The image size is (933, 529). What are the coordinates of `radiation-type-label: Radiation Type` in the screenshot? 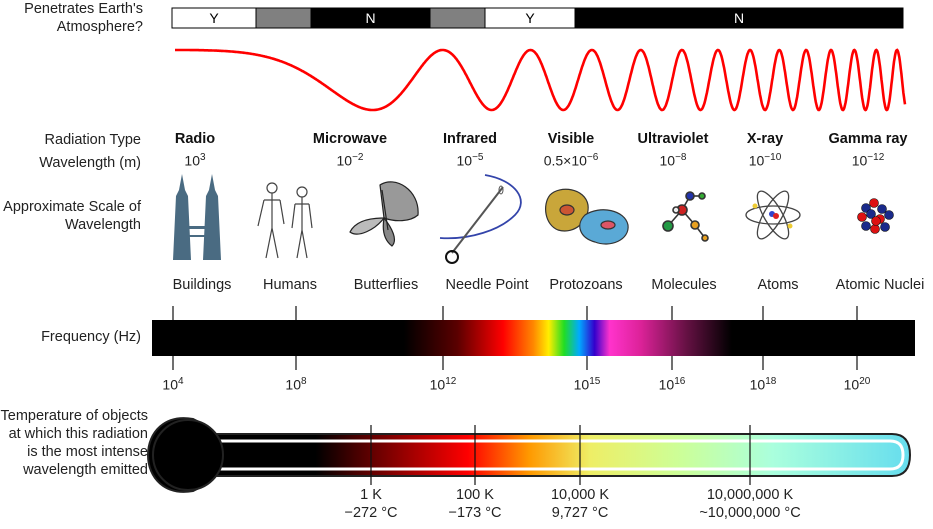 It's located at (92, 140).